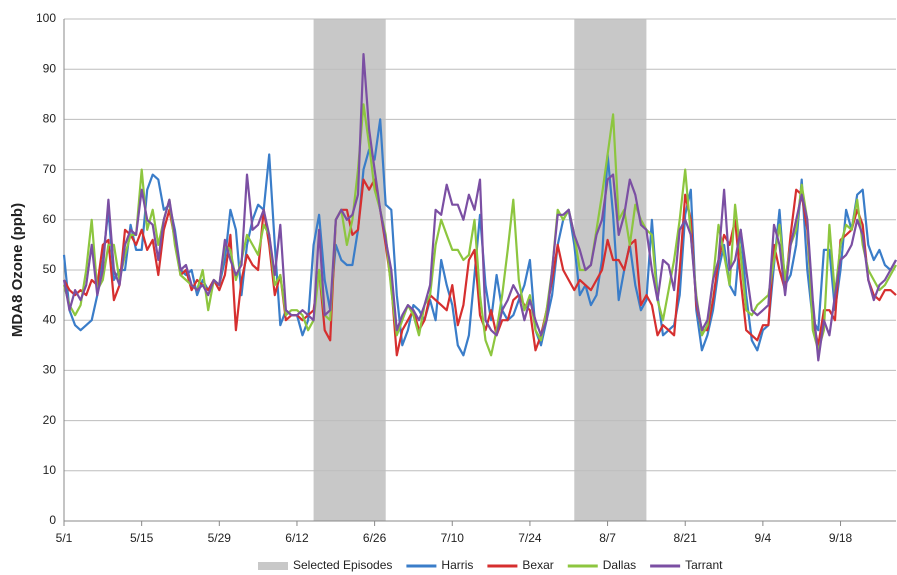 The image size is (897, 575). Describe the element at coordinates (537, 565) in the screenshot. I see `legend-label: Bexar` at that location.